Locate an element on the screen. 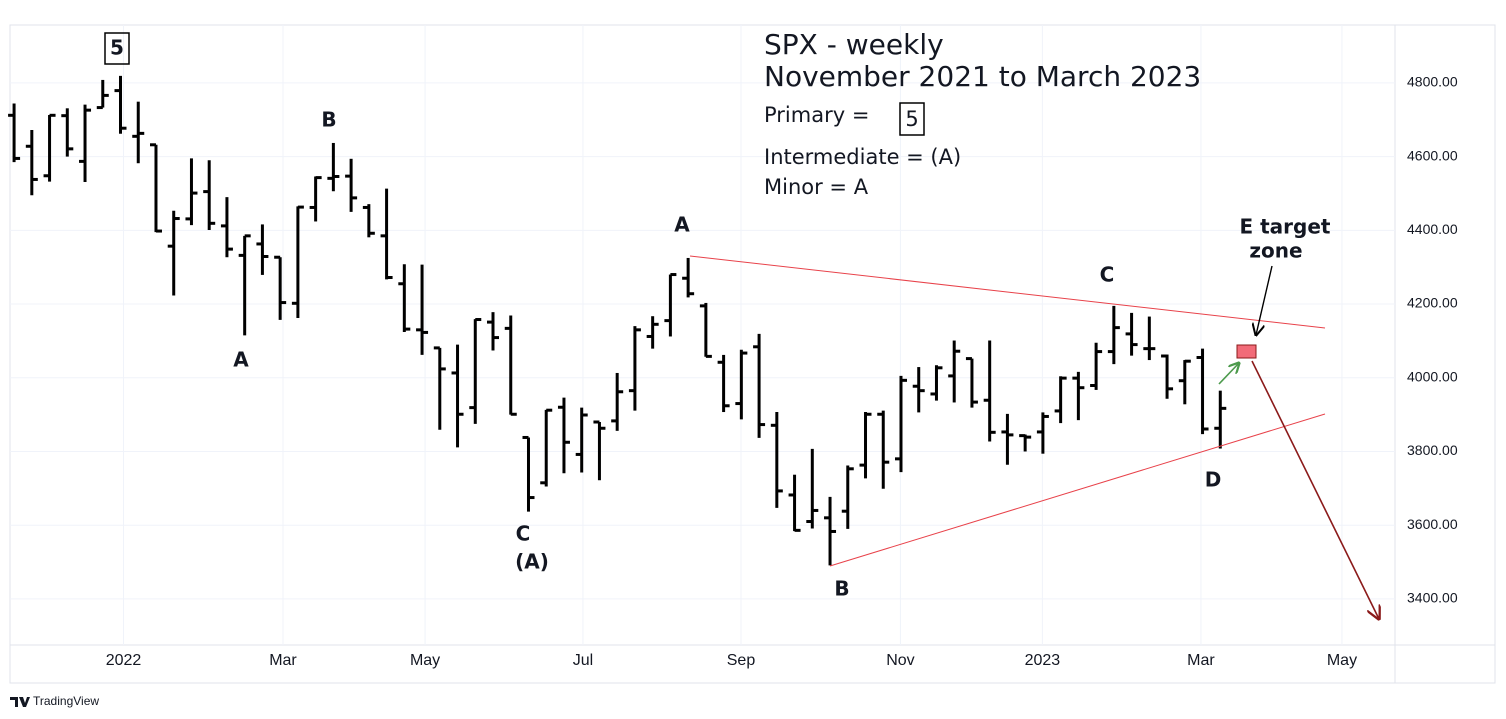 The image size is (1506, 719). upper-trendline is located at coordinates (1007, 292).